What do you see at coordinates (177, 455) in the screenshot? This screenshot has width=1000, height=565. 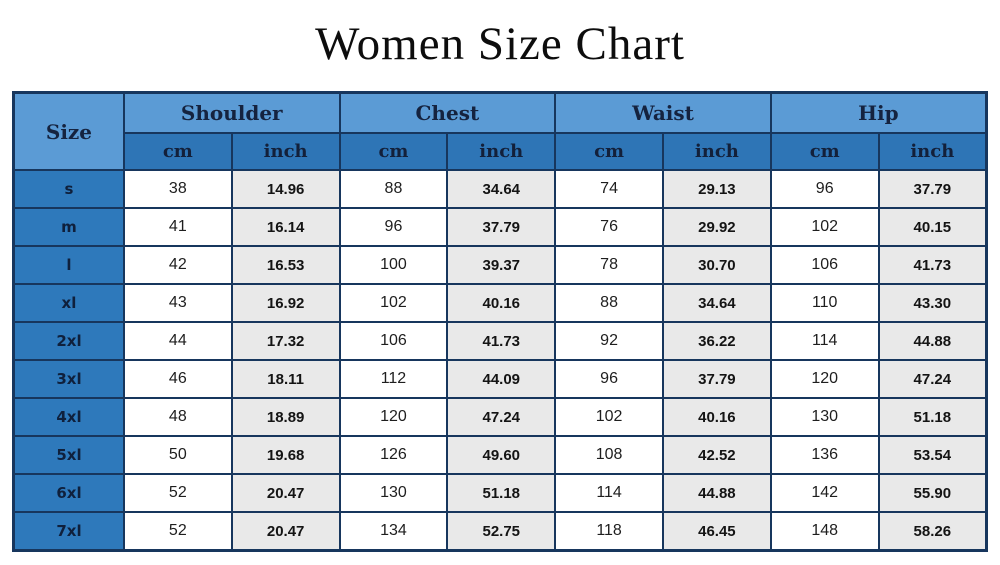 I see `cm-value-cell: 50` at bounding box center [177, 455].